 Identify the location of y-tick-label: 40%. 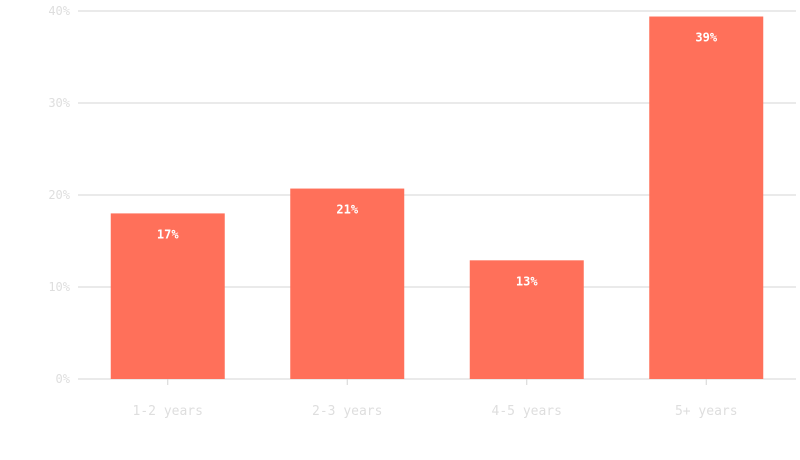
(59, 11).